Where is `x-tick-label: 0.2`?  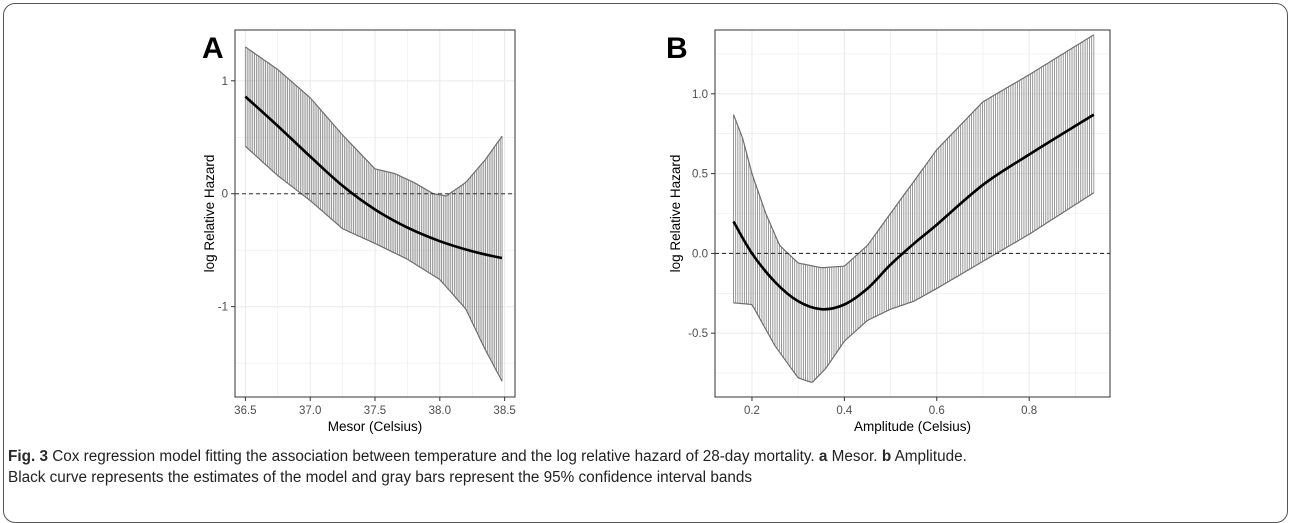 x-tick-label: 0.2 is located at coordinates (752, 411).